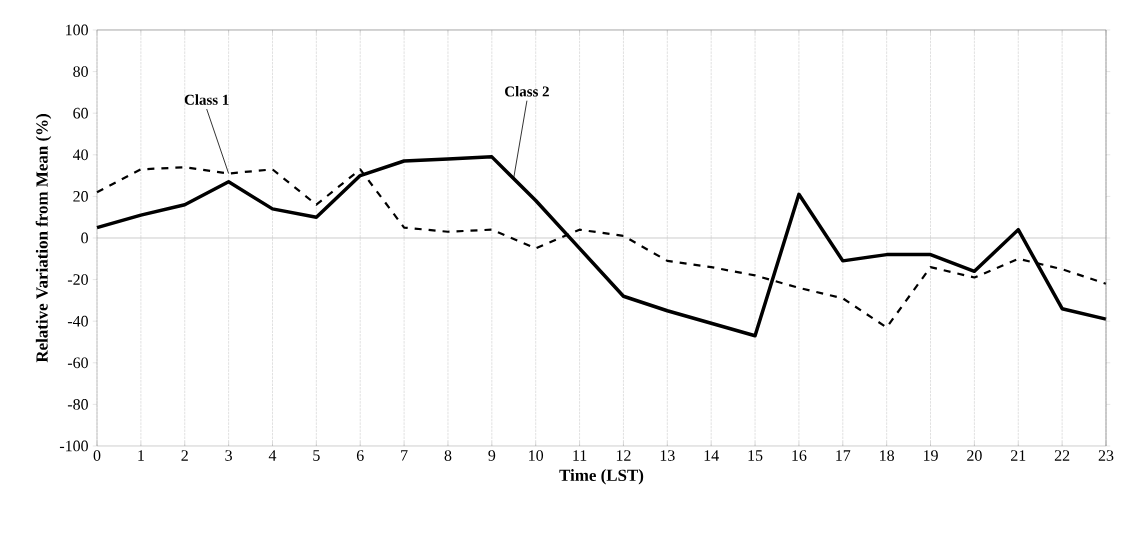  What do you see at coordinates (77, 30) in the screenshot?
I see `y-tick-label: 100` at bounding box center [77, 30].